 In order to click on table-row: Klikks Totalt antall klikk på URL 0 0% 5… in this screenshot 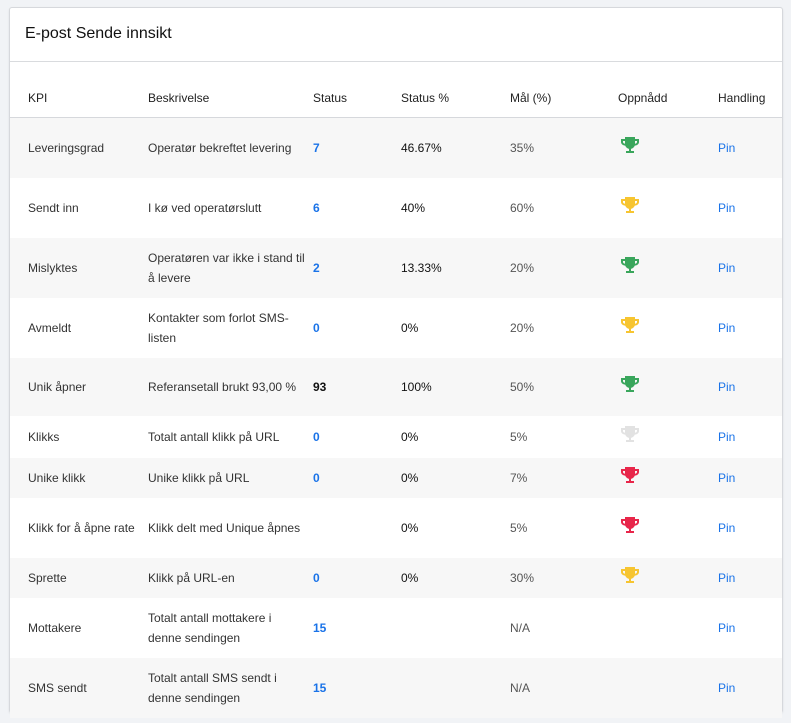, I will do `click(396, 437)`.